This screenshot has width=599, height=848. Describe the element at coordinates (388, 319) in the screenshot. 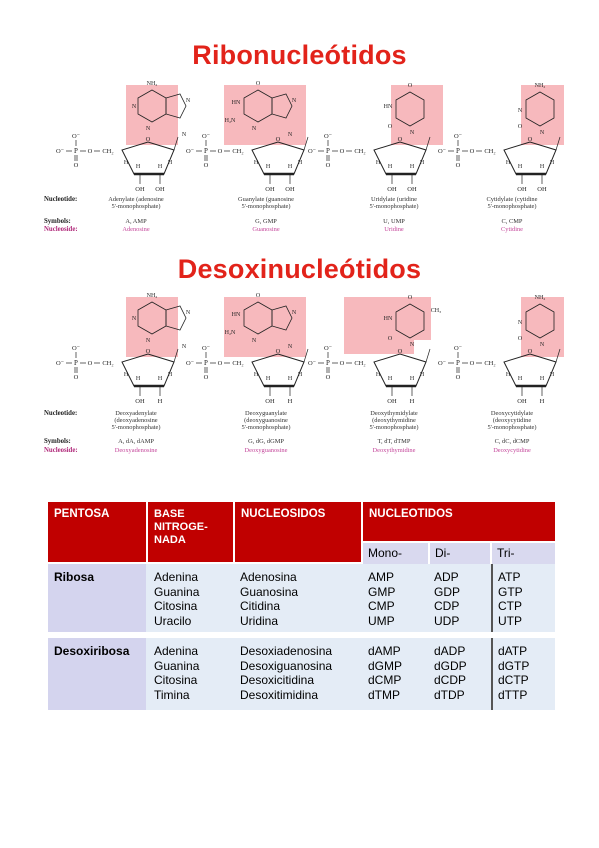

I see `hn3: HN` at that location.